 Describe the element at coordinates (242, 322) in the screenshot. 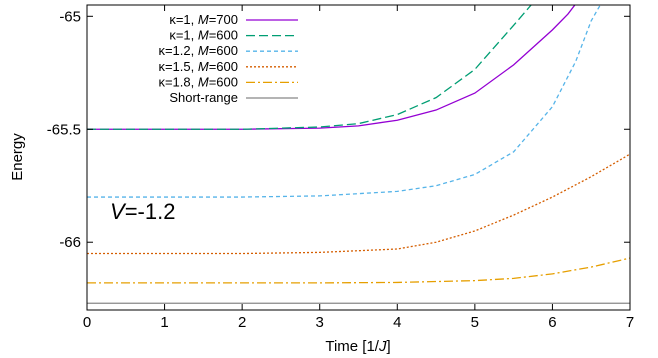

I see `x-tick-label: 2` at that location.